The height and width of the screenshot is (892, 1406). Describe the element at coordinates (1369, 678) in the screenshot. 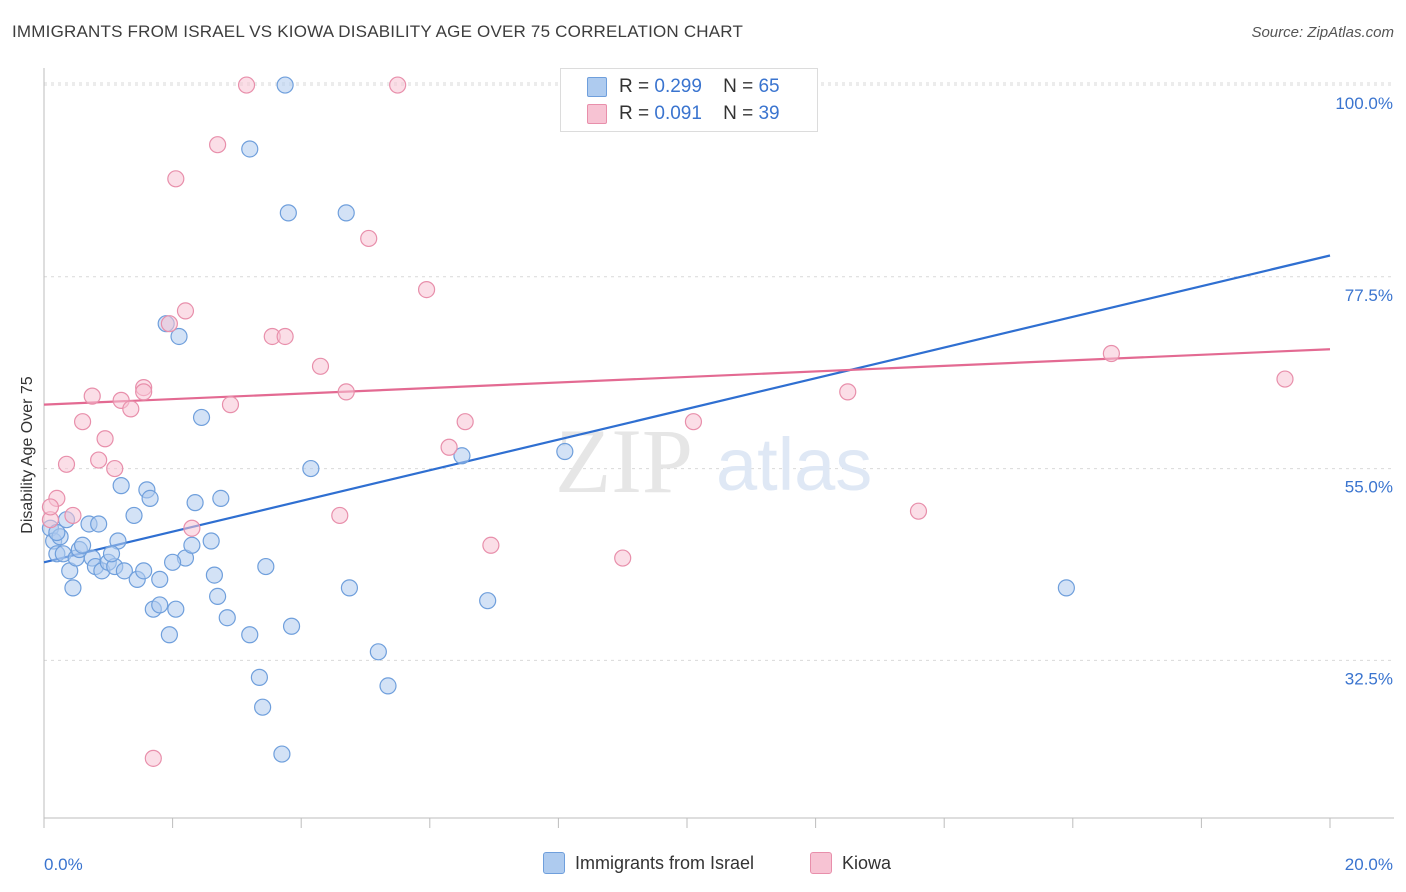

I see `y-tick-label: 32.5%` at that location.